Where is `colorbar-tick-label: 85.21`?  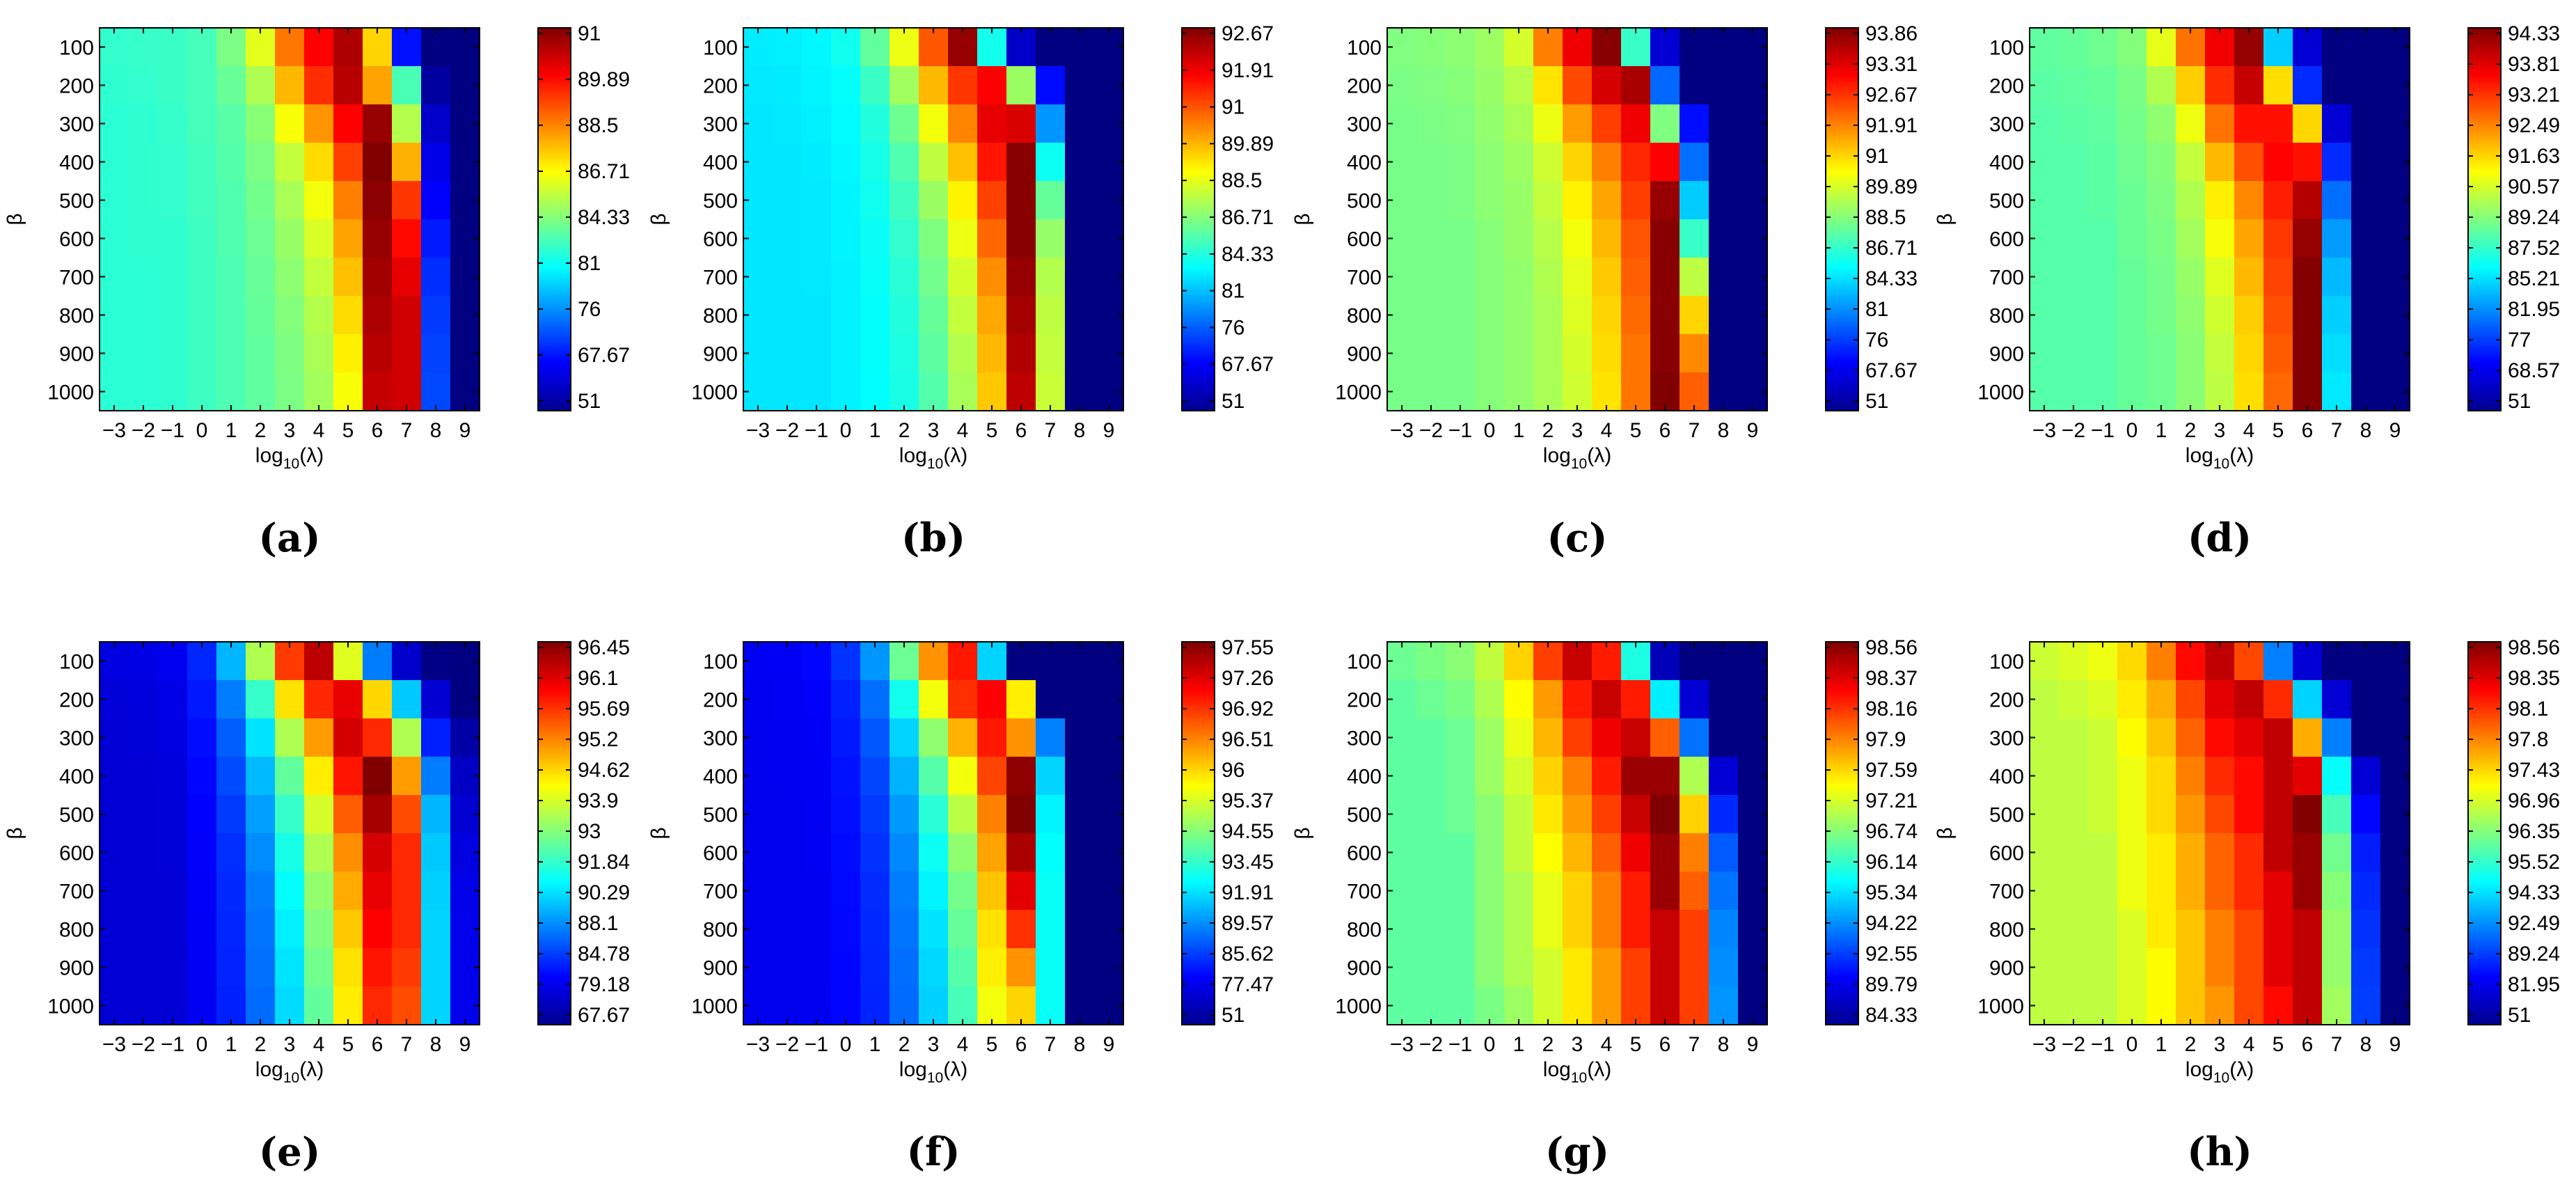
colorbar-tick-label: 85.21 is located at coordinates (2534, 279).